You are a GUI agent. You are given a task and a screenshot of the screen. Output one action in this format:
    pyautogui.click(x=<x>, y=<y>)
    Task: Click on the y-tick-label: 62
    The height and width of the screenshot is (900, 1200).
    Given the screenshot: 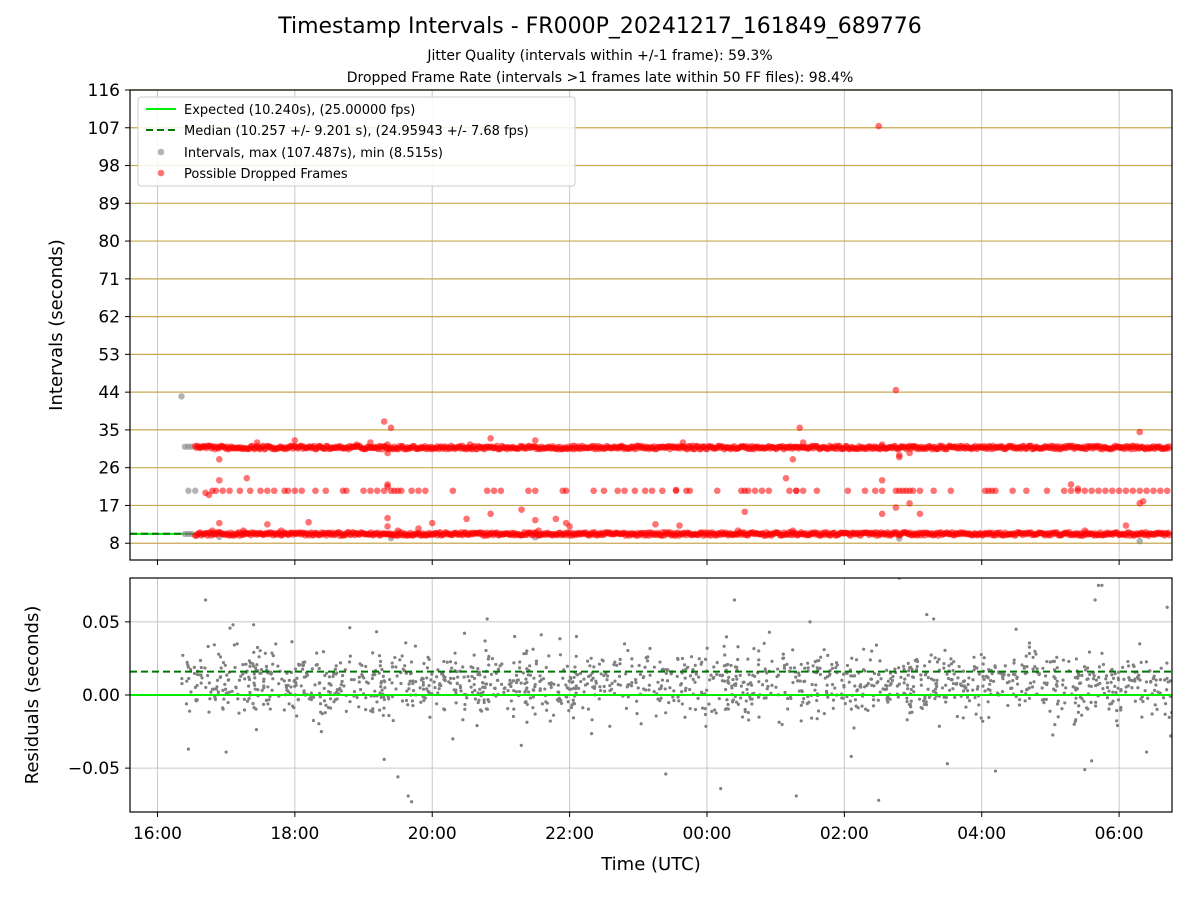 What is the action you would take?
    pyautogui.click(x=109, y=318)
    